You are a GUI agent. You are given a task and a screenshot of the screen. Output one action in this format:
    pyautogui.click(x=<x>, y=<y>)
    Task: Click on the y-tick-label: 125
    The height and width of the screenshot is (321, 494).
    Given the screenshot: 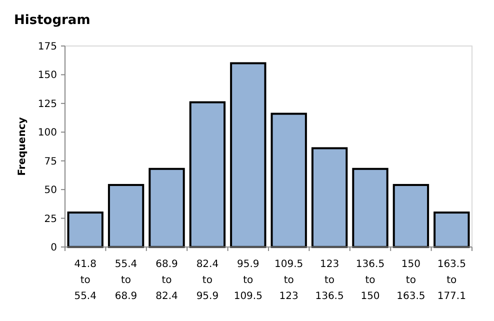 What is the action you would take?
    pyautogui.click(x=47, y=104)
    